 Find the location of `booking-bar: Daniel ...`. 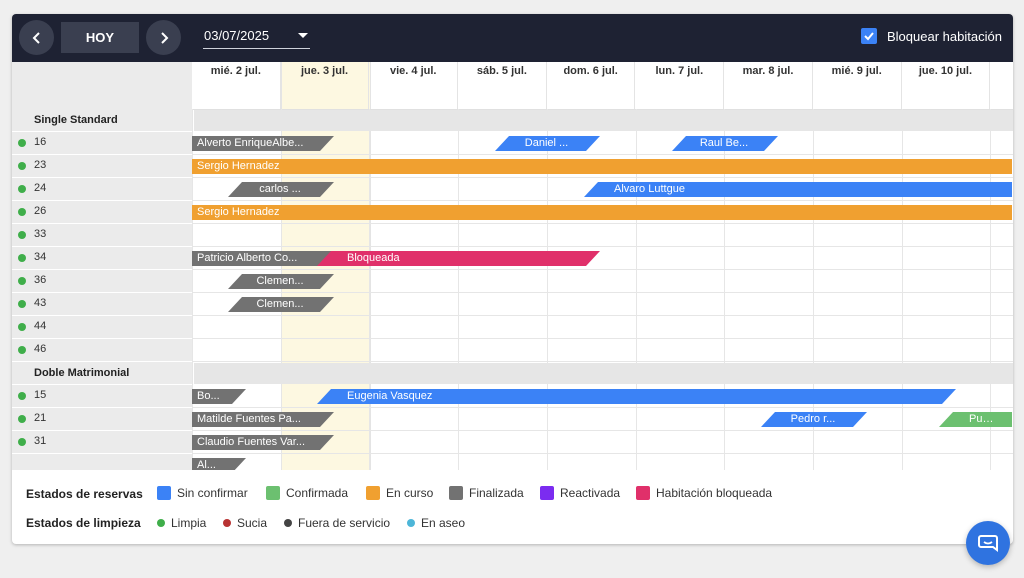

booking-bar: Daniel ... is located at coordinates (547, 143).